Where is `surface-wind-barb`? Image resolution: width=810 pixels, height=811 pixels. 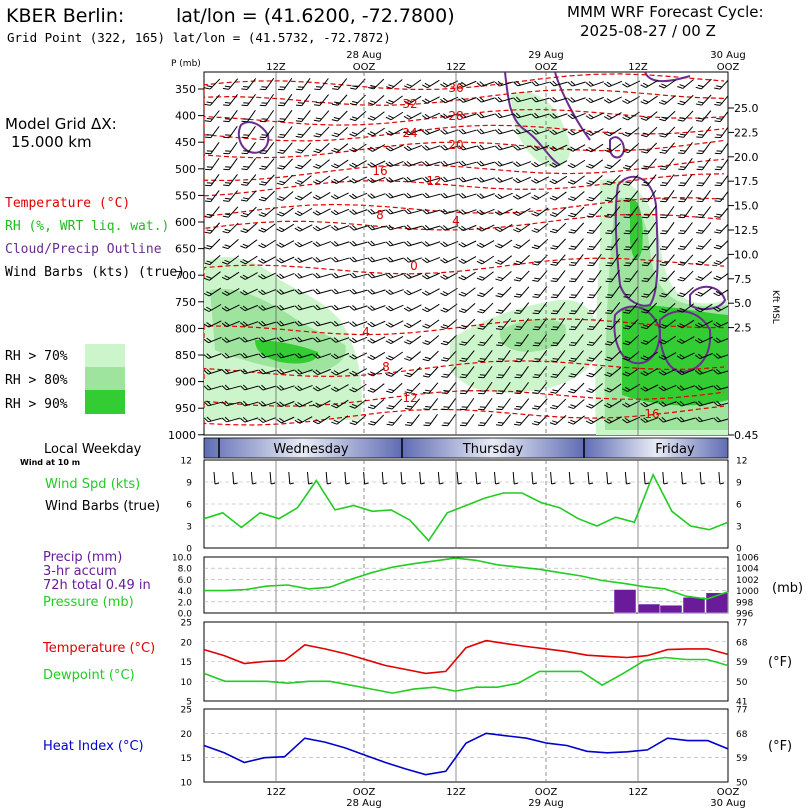 surface-wind-barb is located at coordinates (347, 478).